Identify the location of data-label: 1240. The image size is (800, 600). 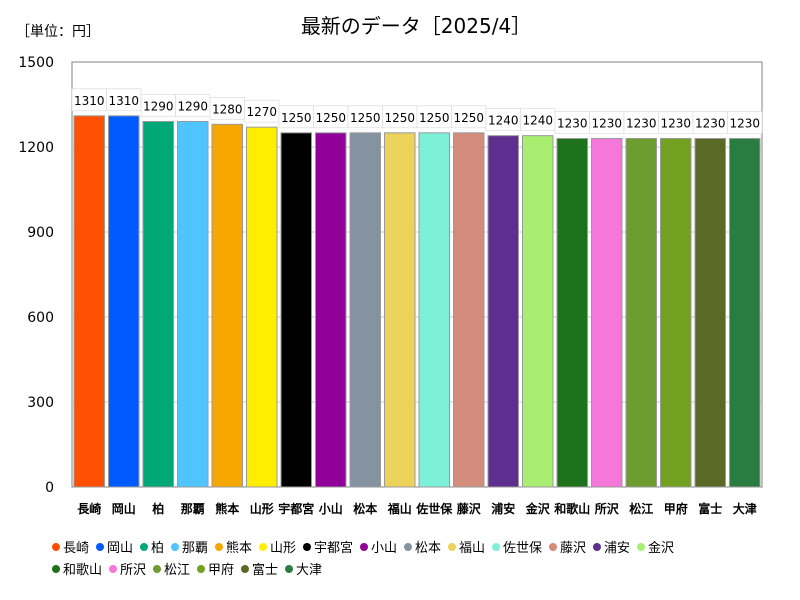
(503, 121).